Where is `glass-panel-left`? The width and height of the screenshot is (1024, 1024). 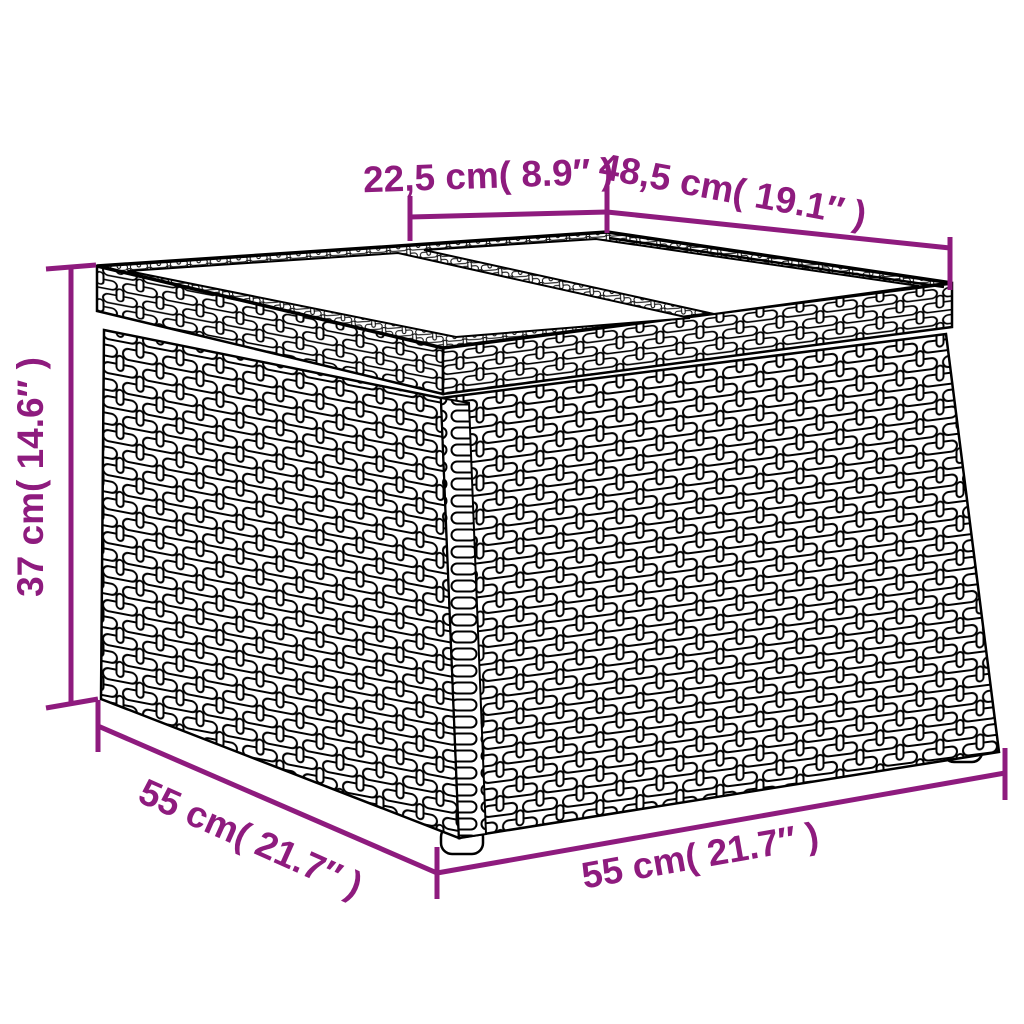 glass-panel-left is located at coordinates (409, 295).